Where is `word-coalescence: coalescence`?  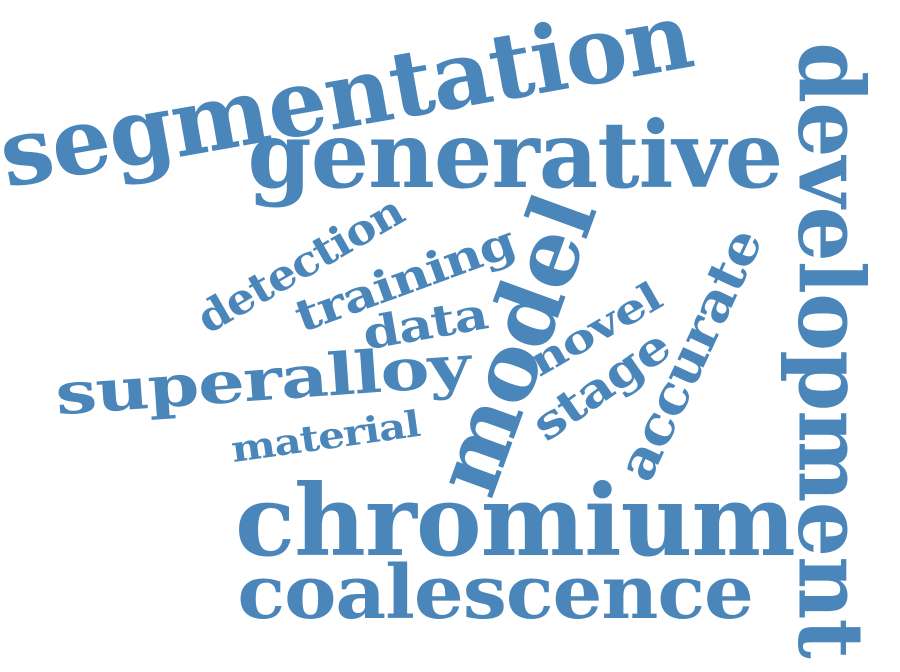 word-coalescence: coalescence is located at coordinates (495, 593).